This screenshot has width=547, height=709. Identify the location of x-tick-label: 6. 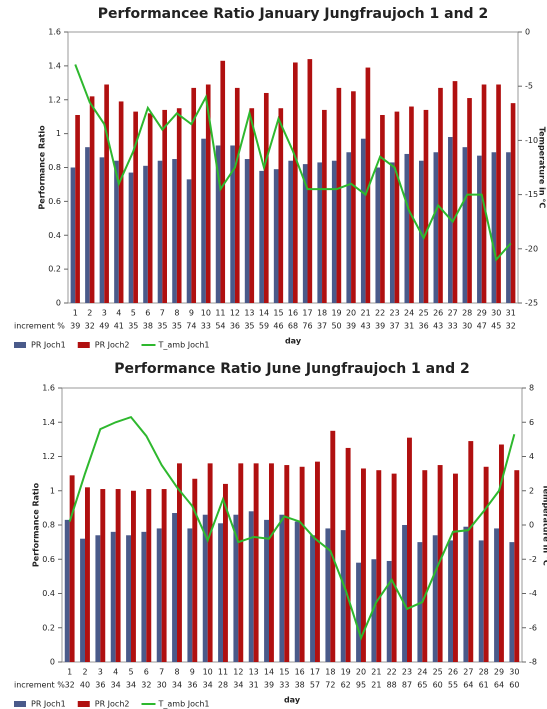
(147, 313).